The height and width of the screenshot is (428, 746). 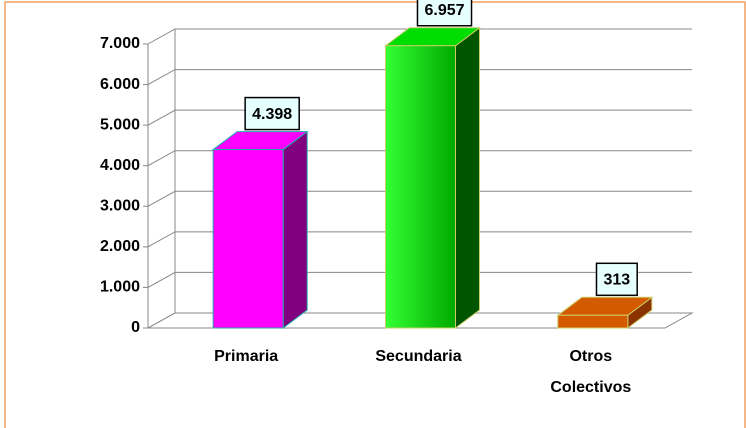 I want to click on value-label-box: 6.957, so click(x=444, y=13).